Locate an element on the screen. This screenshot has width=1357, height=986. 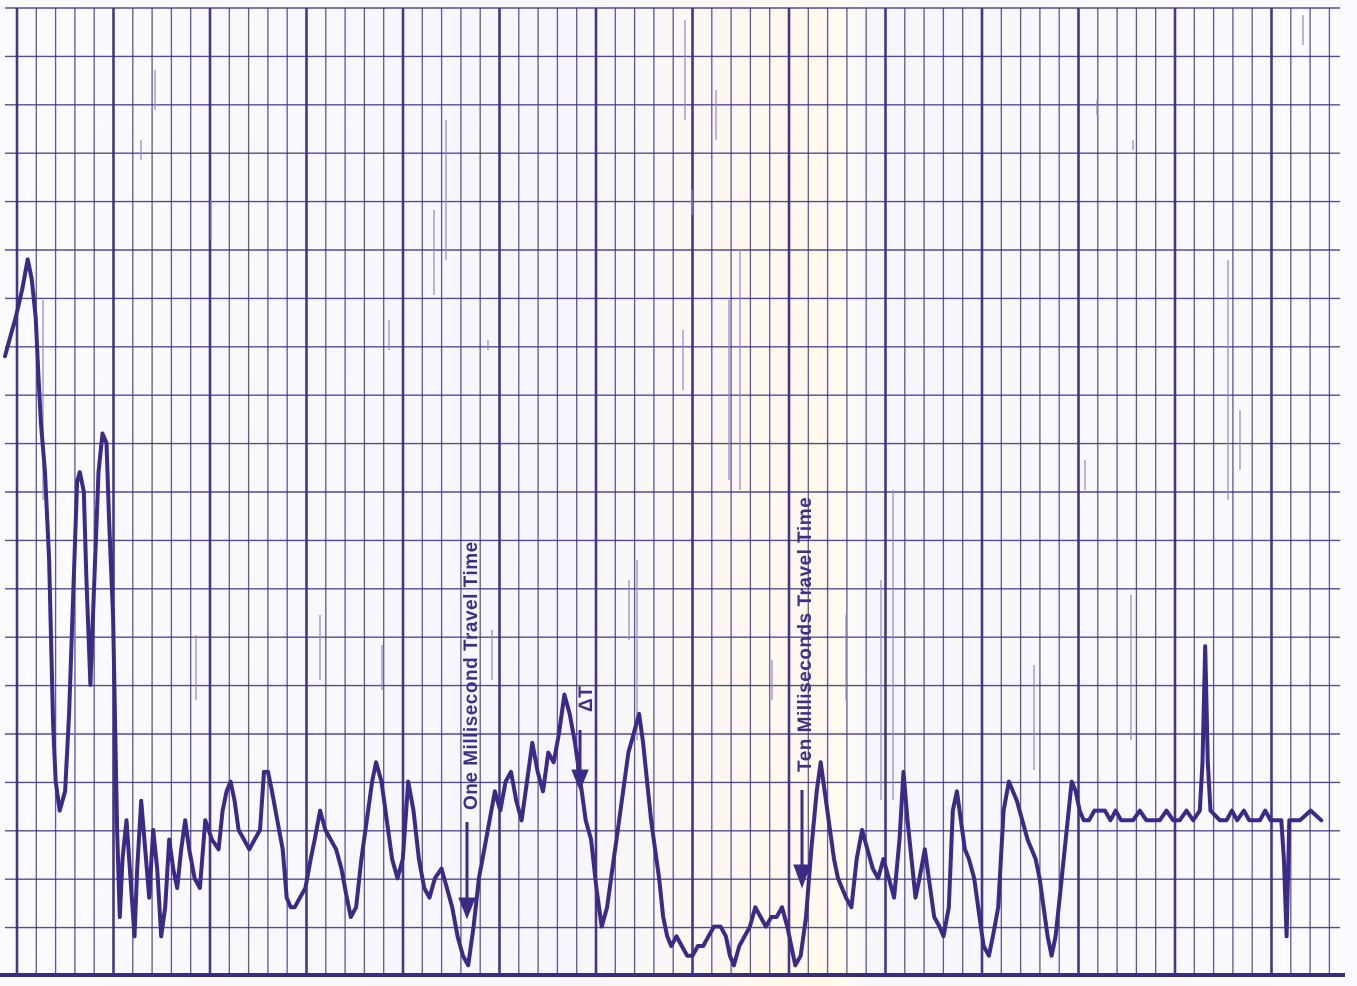
annotation-one-ms-text: One Millisecond Travel Time is located at coordinates (471, 675).